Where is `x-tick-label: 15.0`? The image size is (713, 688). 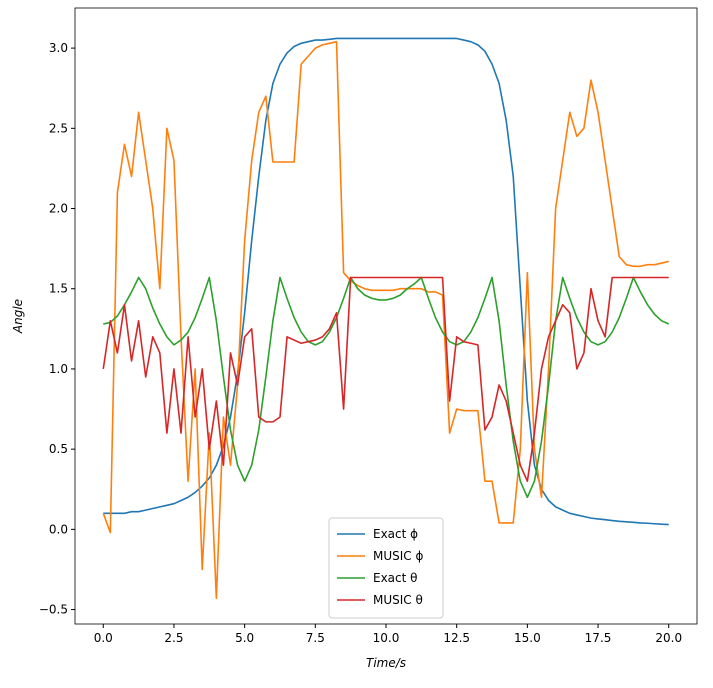
x-tick-label: 15.0 is located at coordinates (527, 638).